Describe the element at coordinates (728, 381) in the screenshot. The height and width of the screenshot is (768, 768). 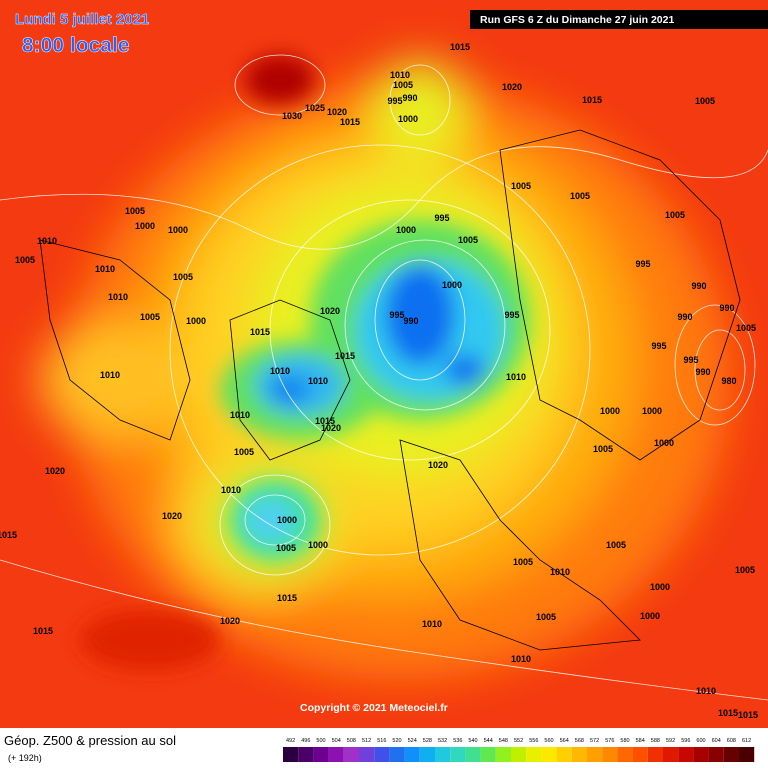
I see `isobar-label: 980` at that location.